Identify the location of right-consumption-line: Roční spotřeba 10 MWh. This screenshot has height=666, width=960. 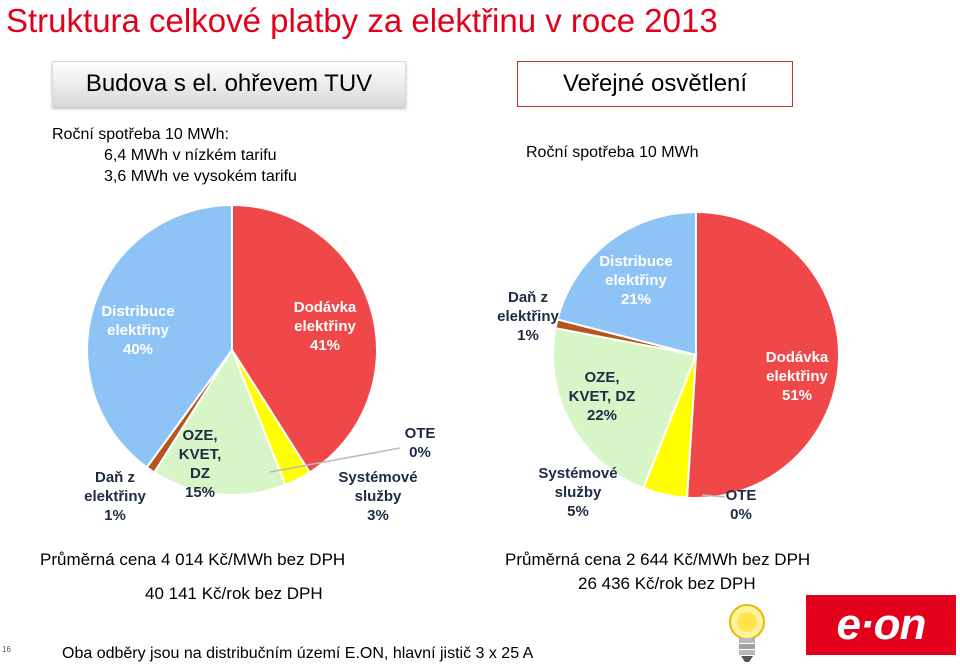
(612, 152).